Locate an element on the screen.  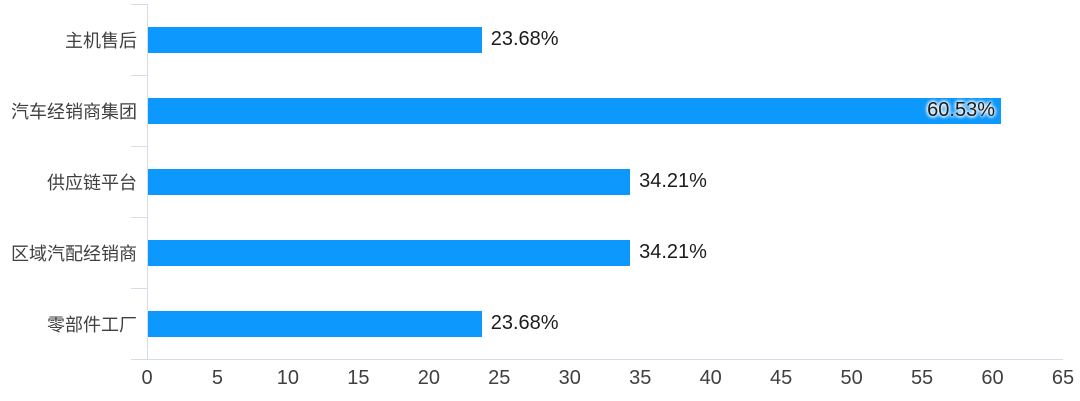
category-label: 零部件工厂 is located at coordinates (92, 324).